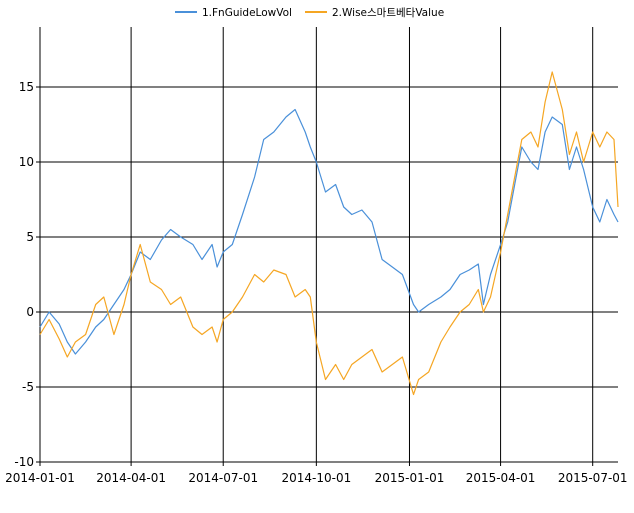 The width and height of the screenshot is (634, 513). I want to click on y-tick-label: 10, so click(26, 162).